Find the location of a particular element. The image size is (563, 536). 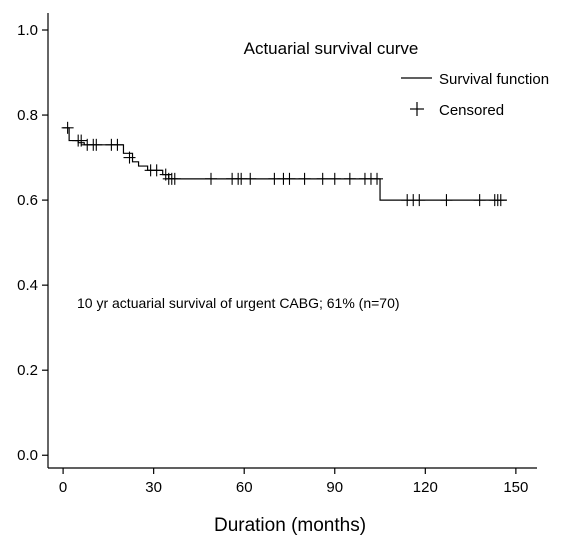

x-tick-label: 90 is located at coordinates (334, 487).